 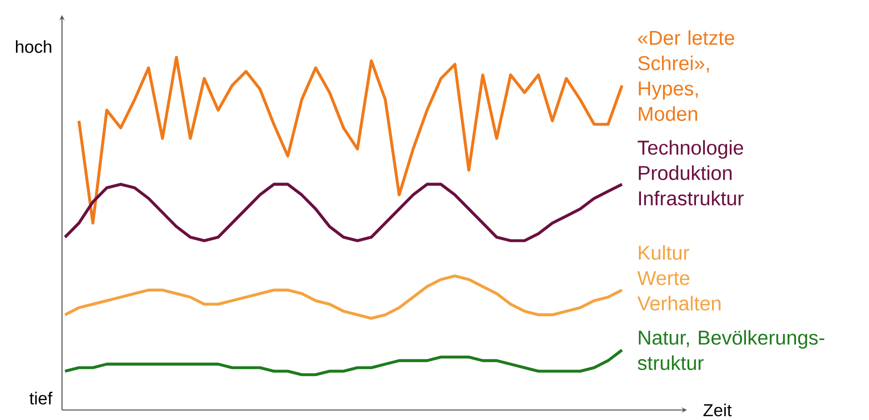 What do you see at coordinates (691, 173) in the screenshot?
I see `series-label: Technologie Produktion Infrastruktur` at bounding box center [691, 173].